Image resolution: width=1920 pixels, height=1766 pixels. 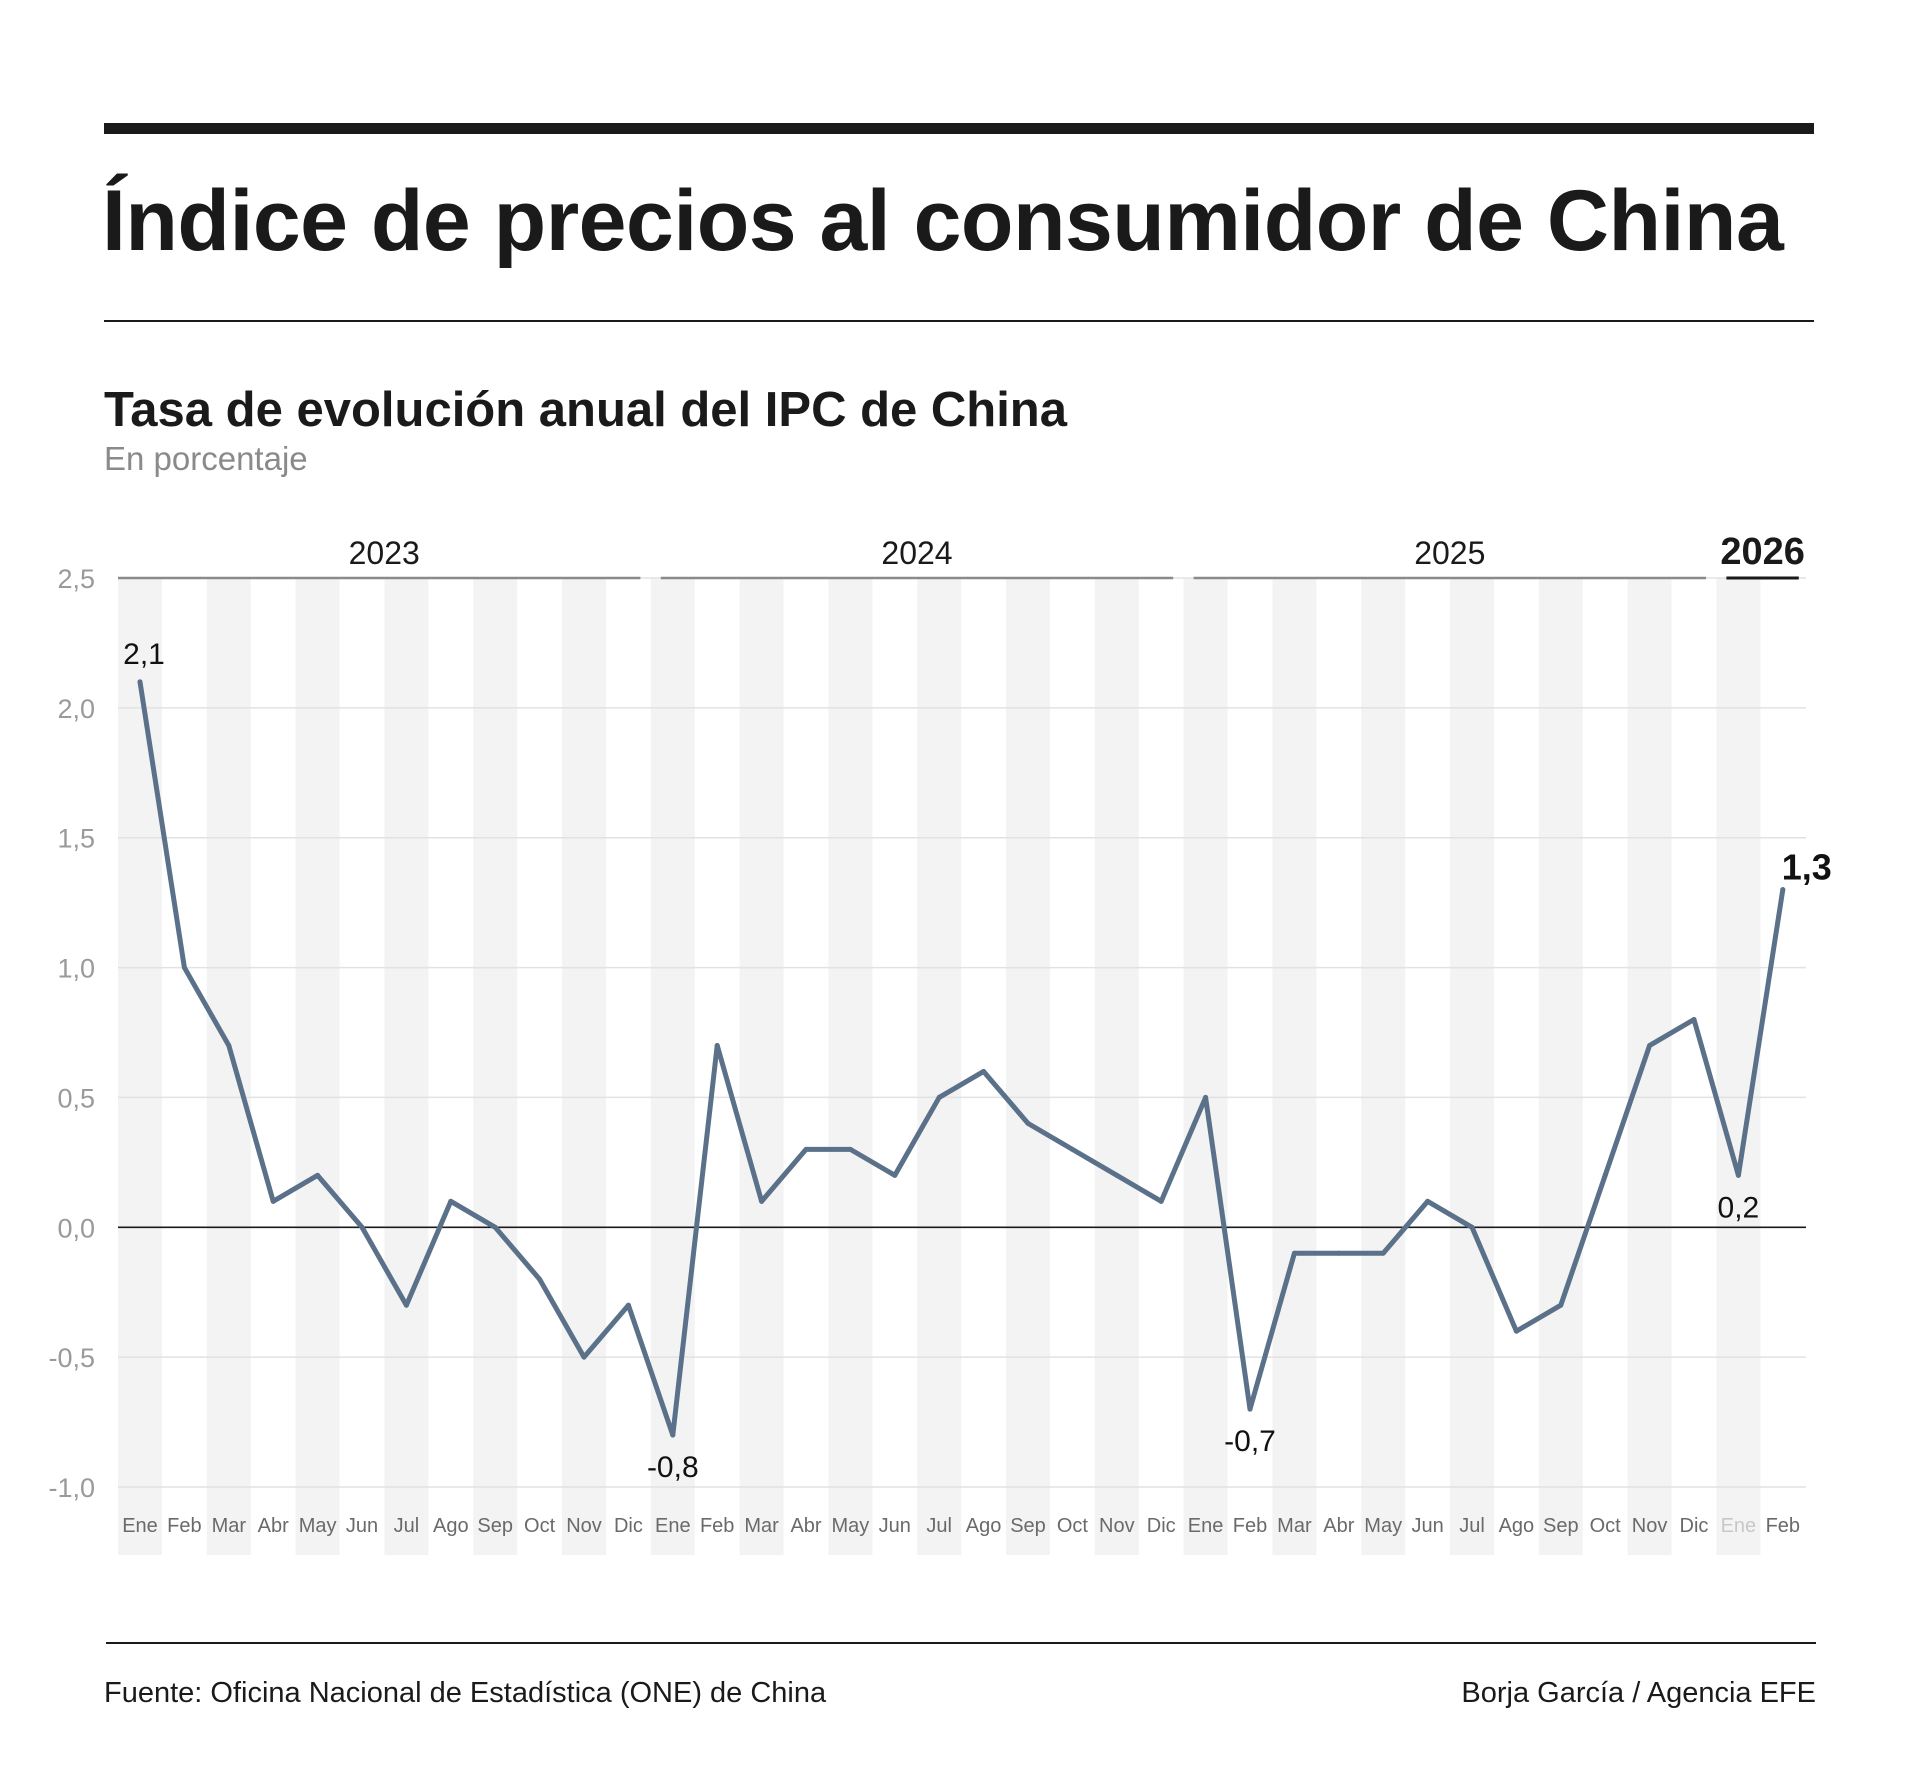 What do you see at coordinates (71, 1358) in the screenshot?
I see `y-tick-label: -0,5` at bounding box center [71, 1358].